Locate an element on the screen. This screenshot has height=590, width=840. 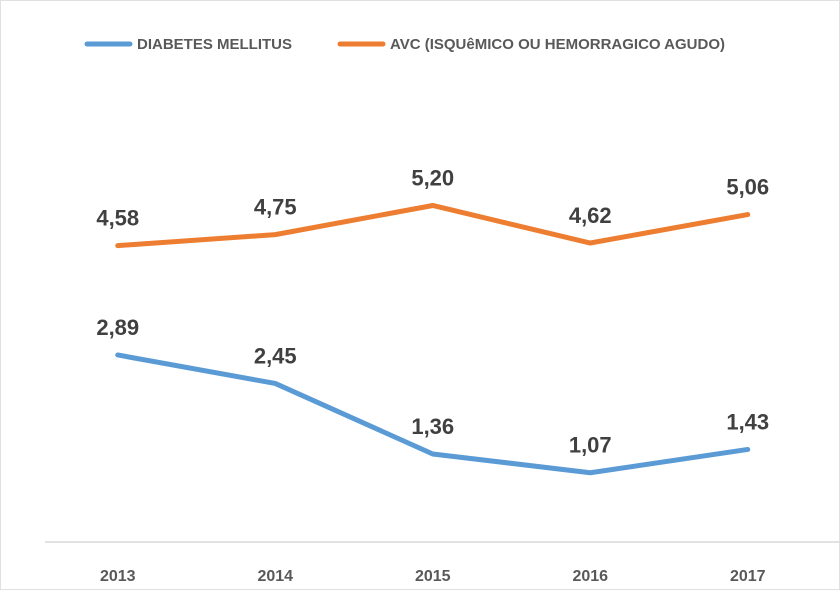
data-label: 4,58 is located at coordinates (117, 217).